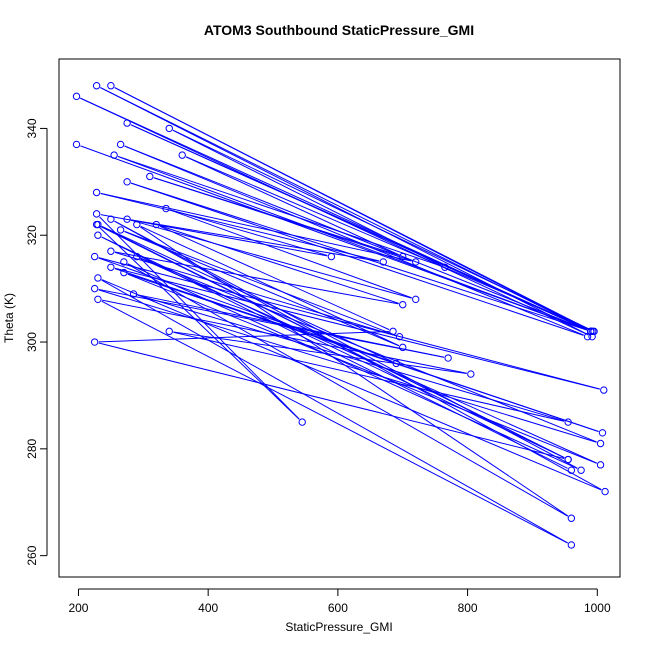 This screenshot has height=650, width=650. I want to click on x-tick-label: 1000, so click(597, 608).